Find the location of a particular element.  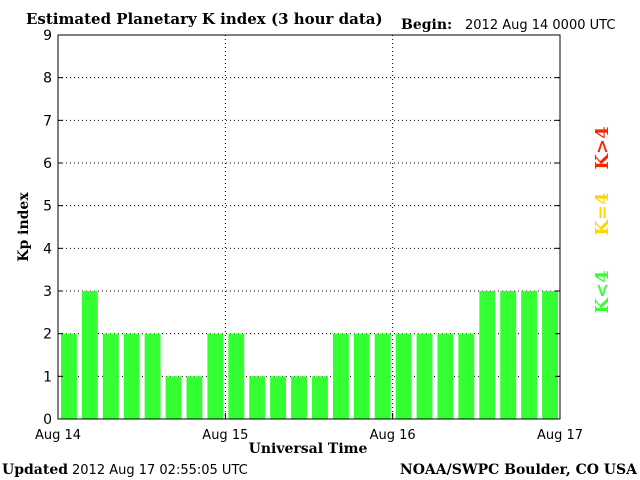

y-tick-label: 8 is located at coordinates (47, 79).